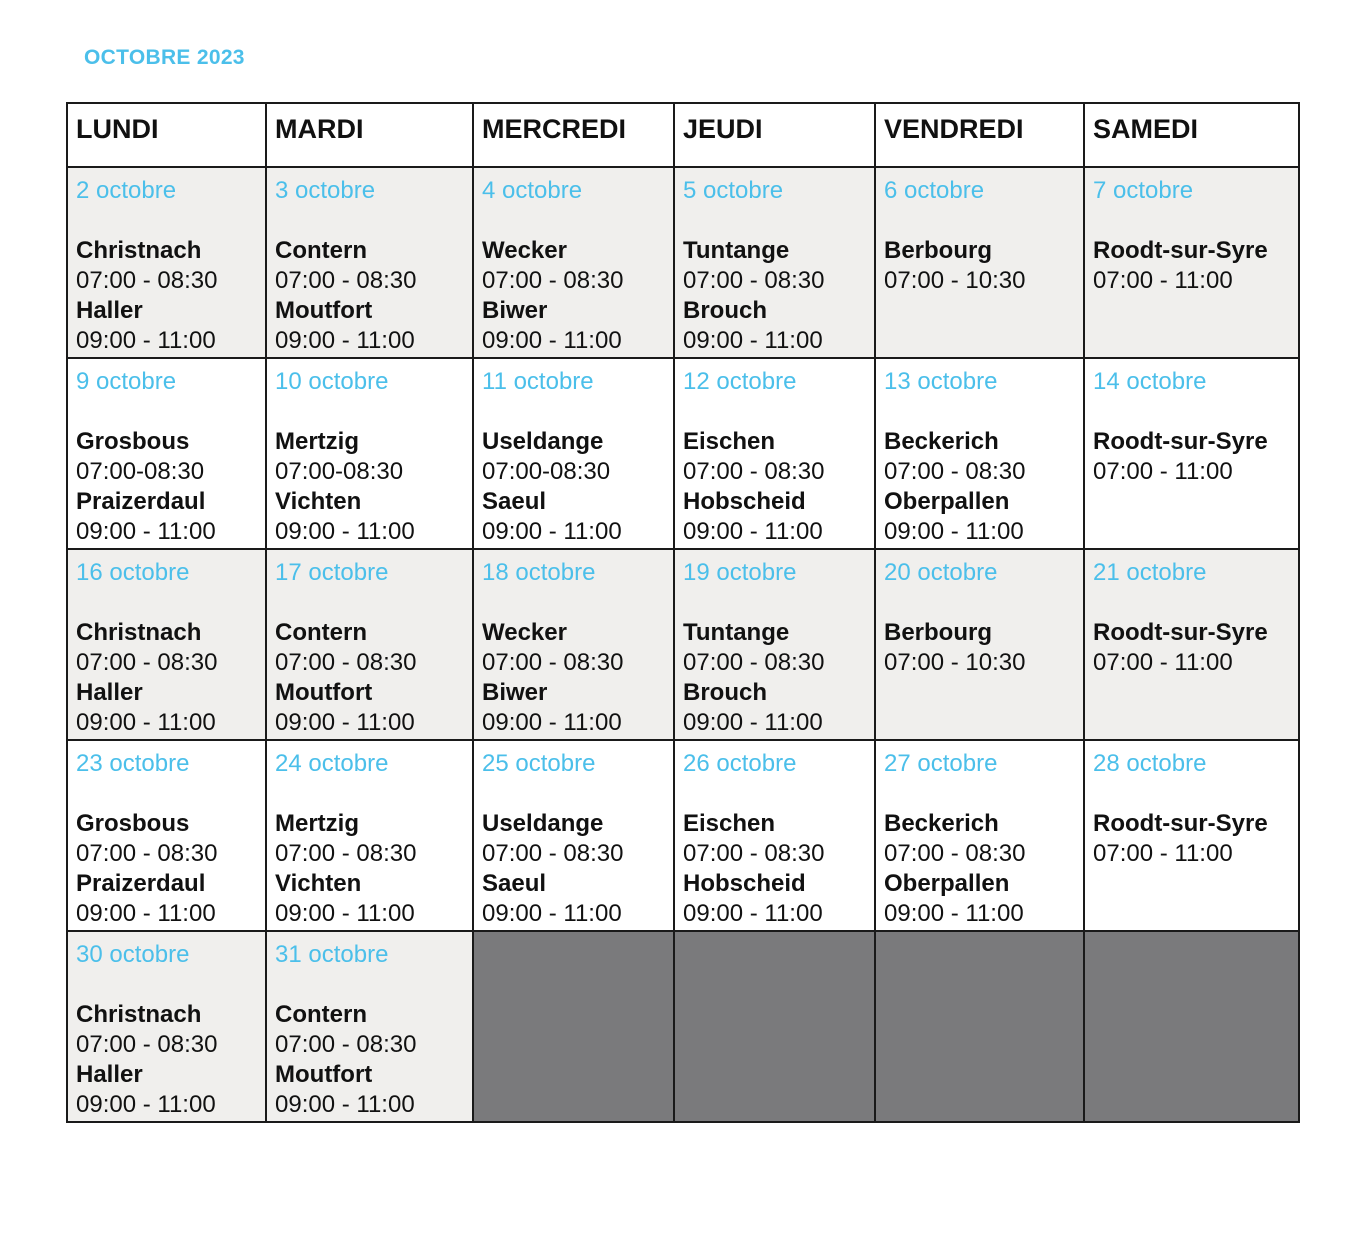 Image resolution: width=1346 pixels, height=1240 pixels. What do you see at coordinates (126, 190) in the screenshot?
I see `day-date: 2 octobre` at bounding box center [126, 190].